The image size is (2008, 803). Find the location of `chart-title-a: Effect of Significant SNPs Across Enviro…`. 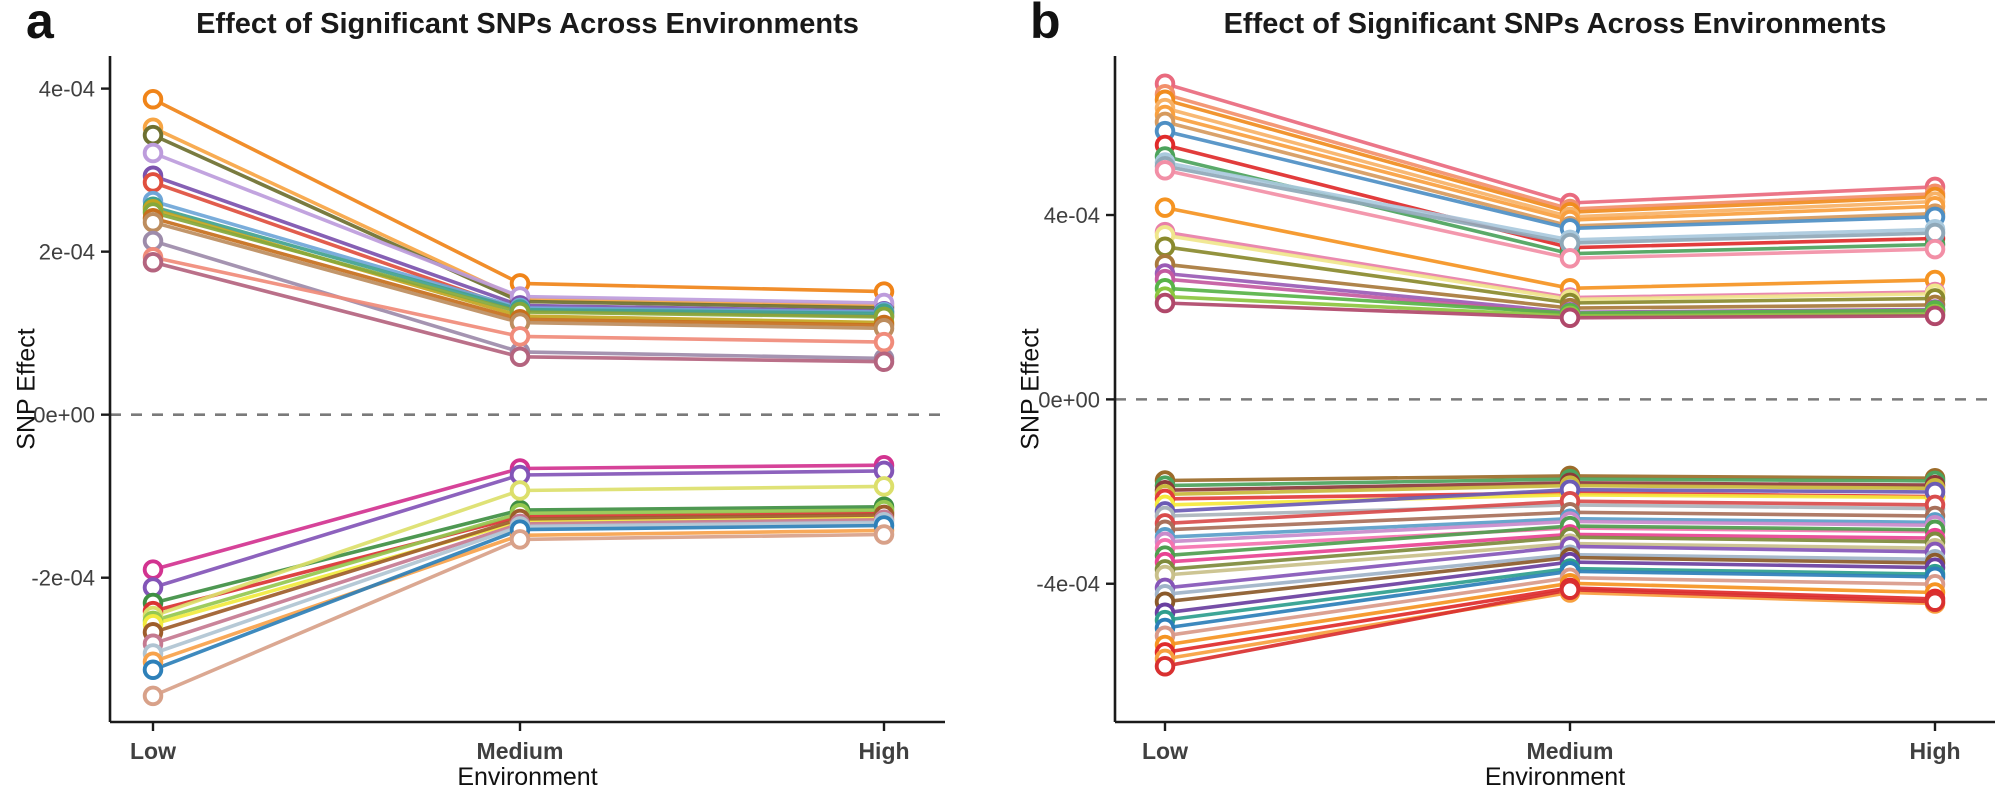

chart-title-a: Effect of Significant SNPs Across Enviro… is located at coordinates (527, 24).